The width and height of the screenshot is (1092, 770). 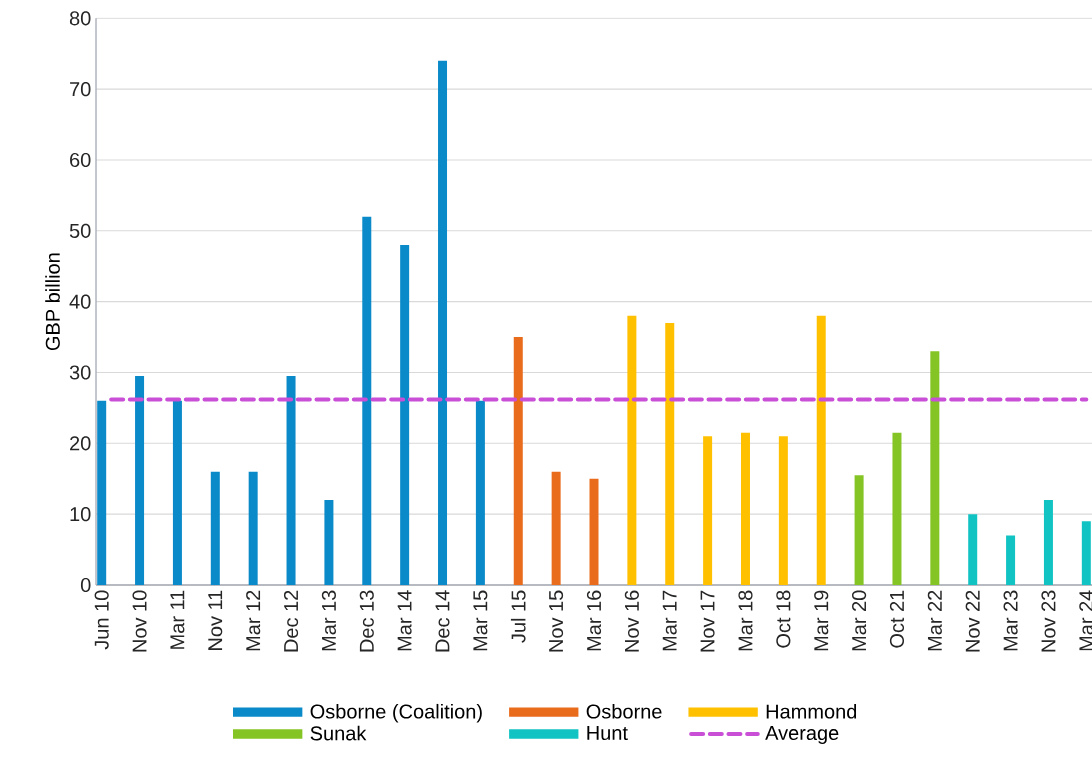 I want to click on x-tick-label: Mar 11, so click(x=177, y=619).